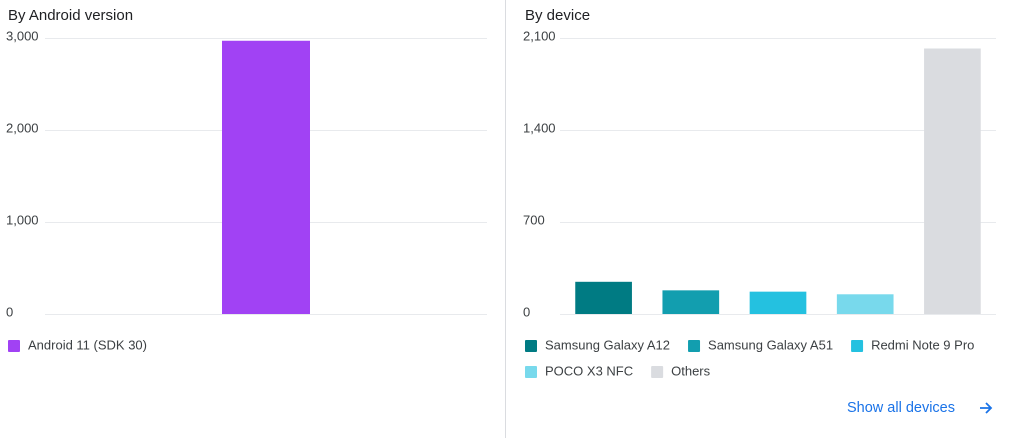 This screenshot has height=438, width=1012. I want to click on legend-label: POCO X3 NFC, so click(589, 370).